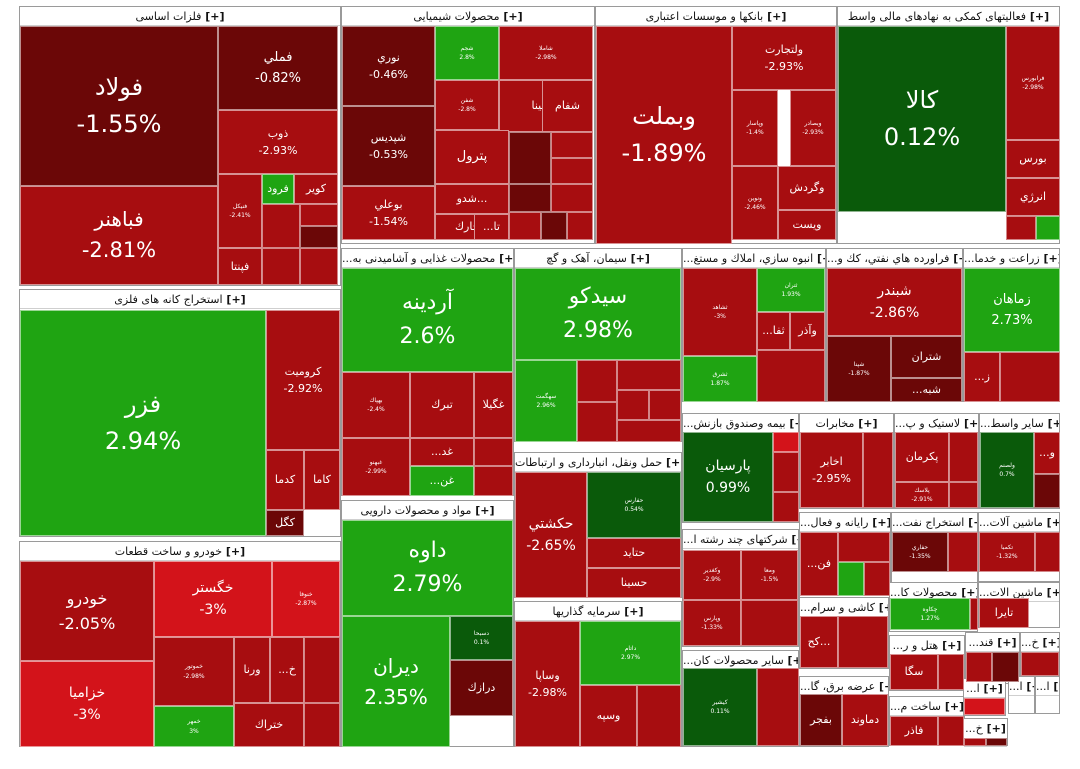 The image size is (1080, 769). I want to click on treemap-tile: حفارس 0.54%, so click(634, 505).